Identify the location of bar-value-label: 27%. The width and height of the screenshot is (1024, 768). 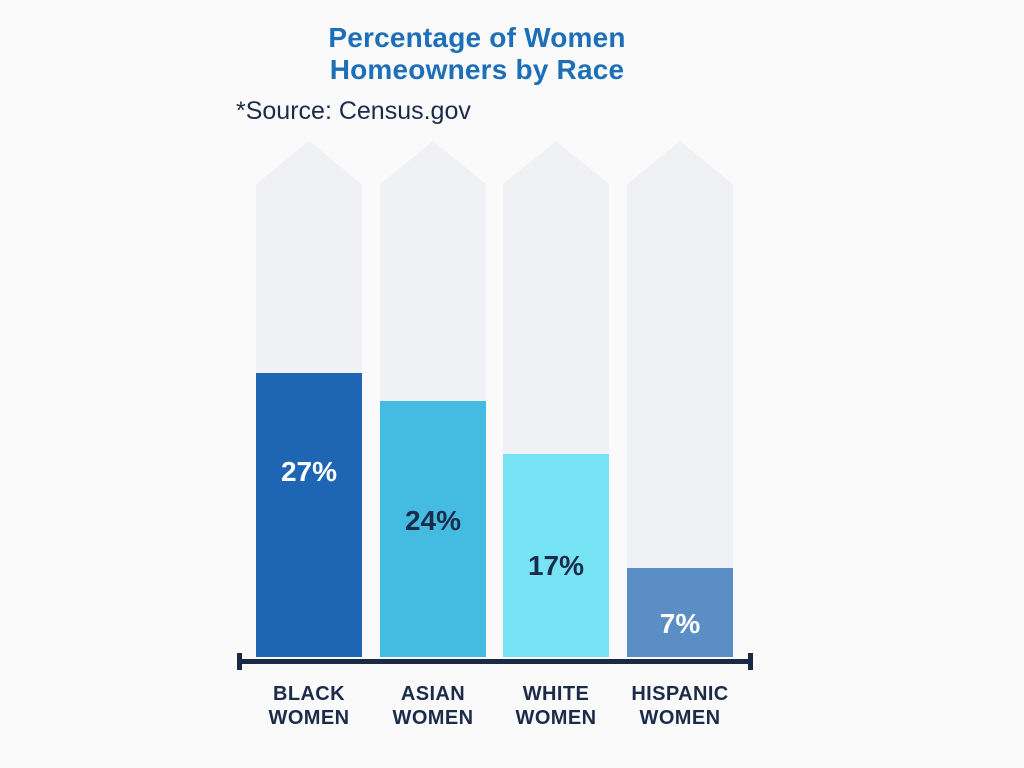
(309, 471).